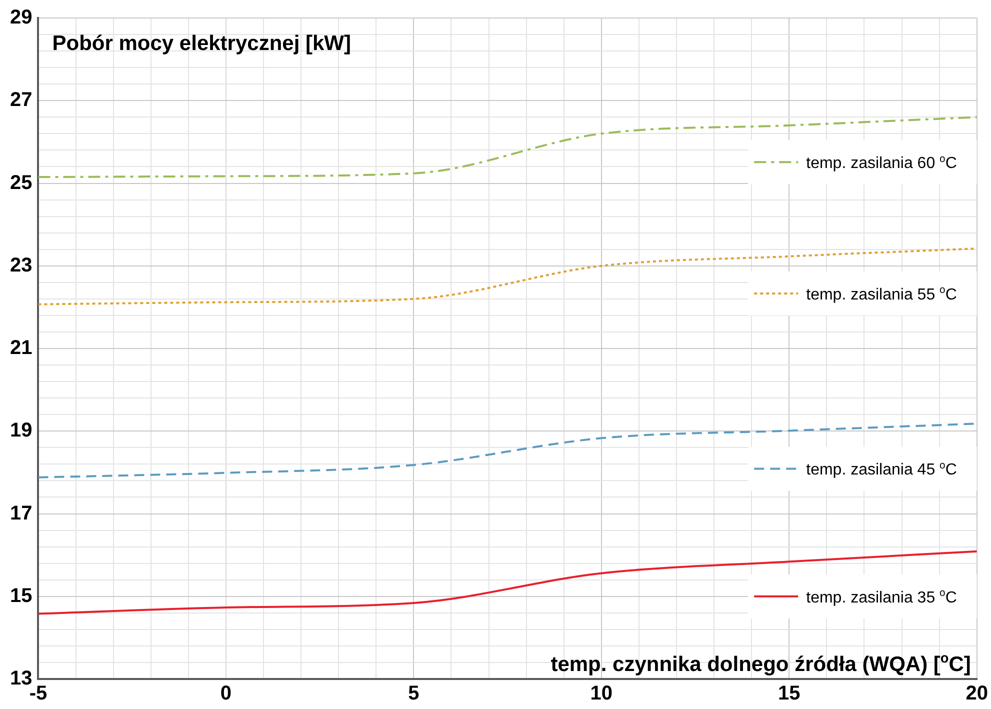  Describe the element at coordinates (977, 693) in the screenshot. I see `x-tick-label: 20` at that location.